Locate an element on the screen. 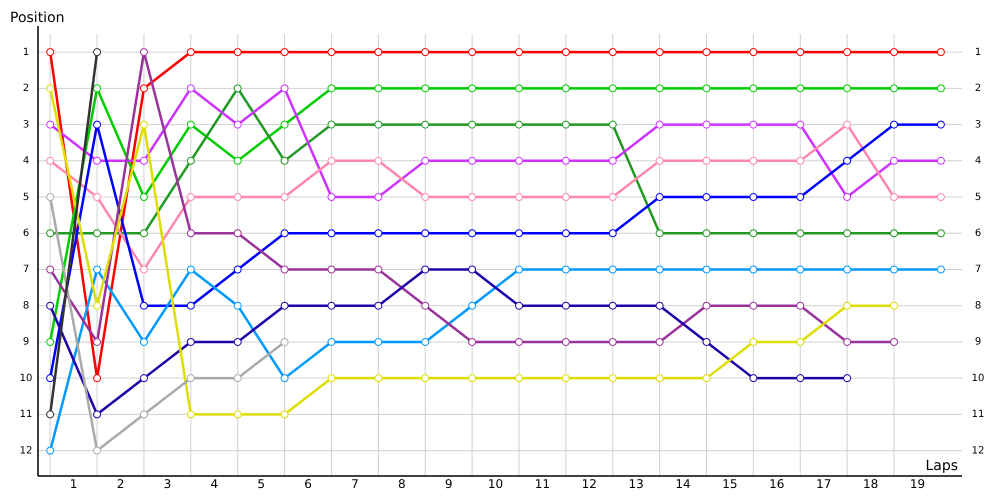 This screenshot has height=500, width=1000. x-tick-label: 8 is located at coordinates (402, 484).